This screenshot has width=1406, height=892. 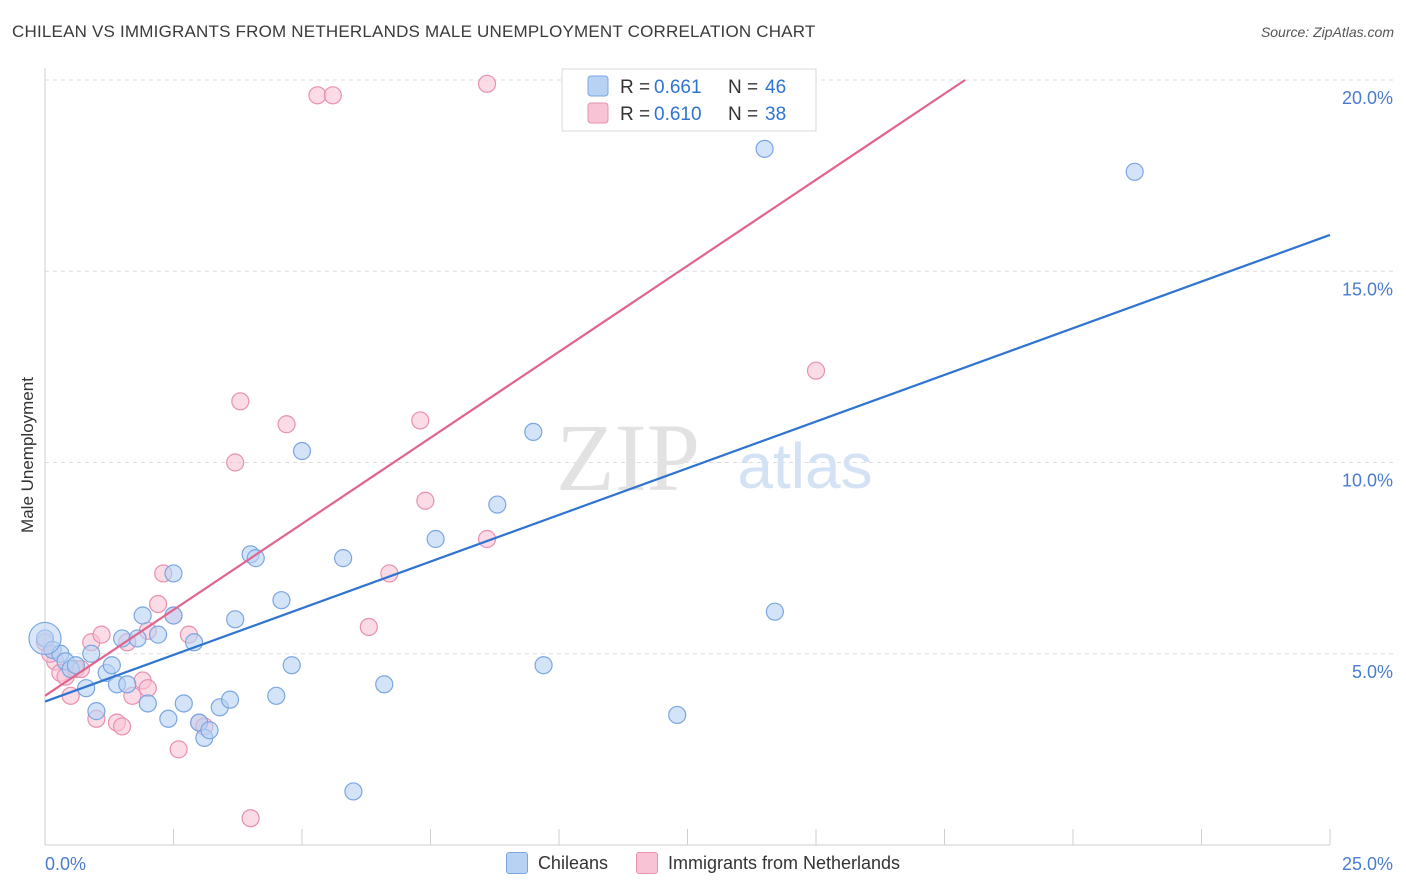 I want to click on legend-n-value-netherlands: 38, so click(x=775, y=114).